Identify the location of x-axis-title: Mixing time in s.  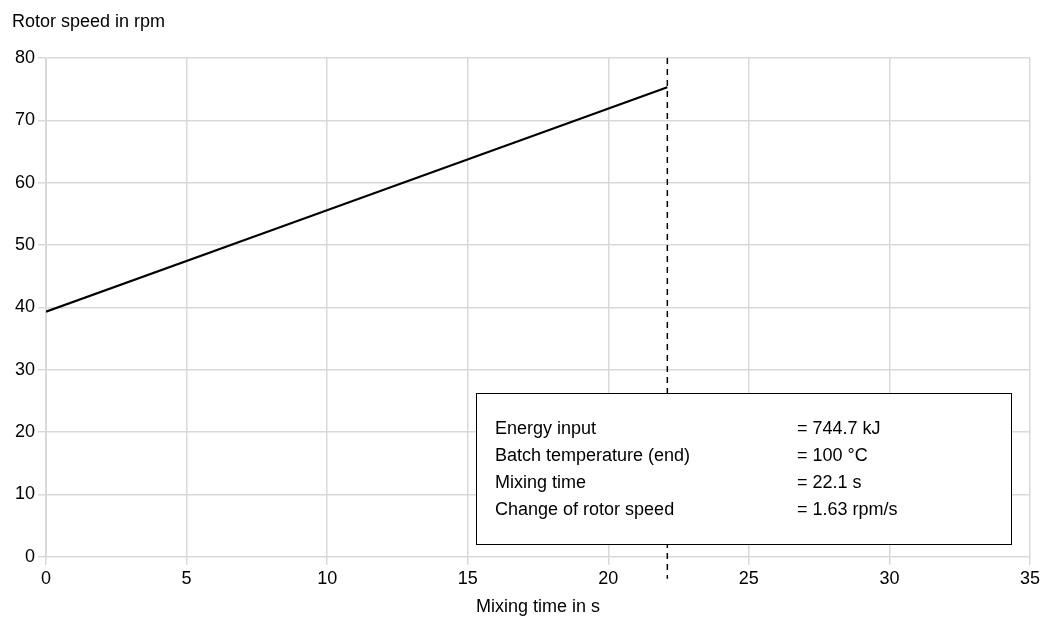
(538, 606).